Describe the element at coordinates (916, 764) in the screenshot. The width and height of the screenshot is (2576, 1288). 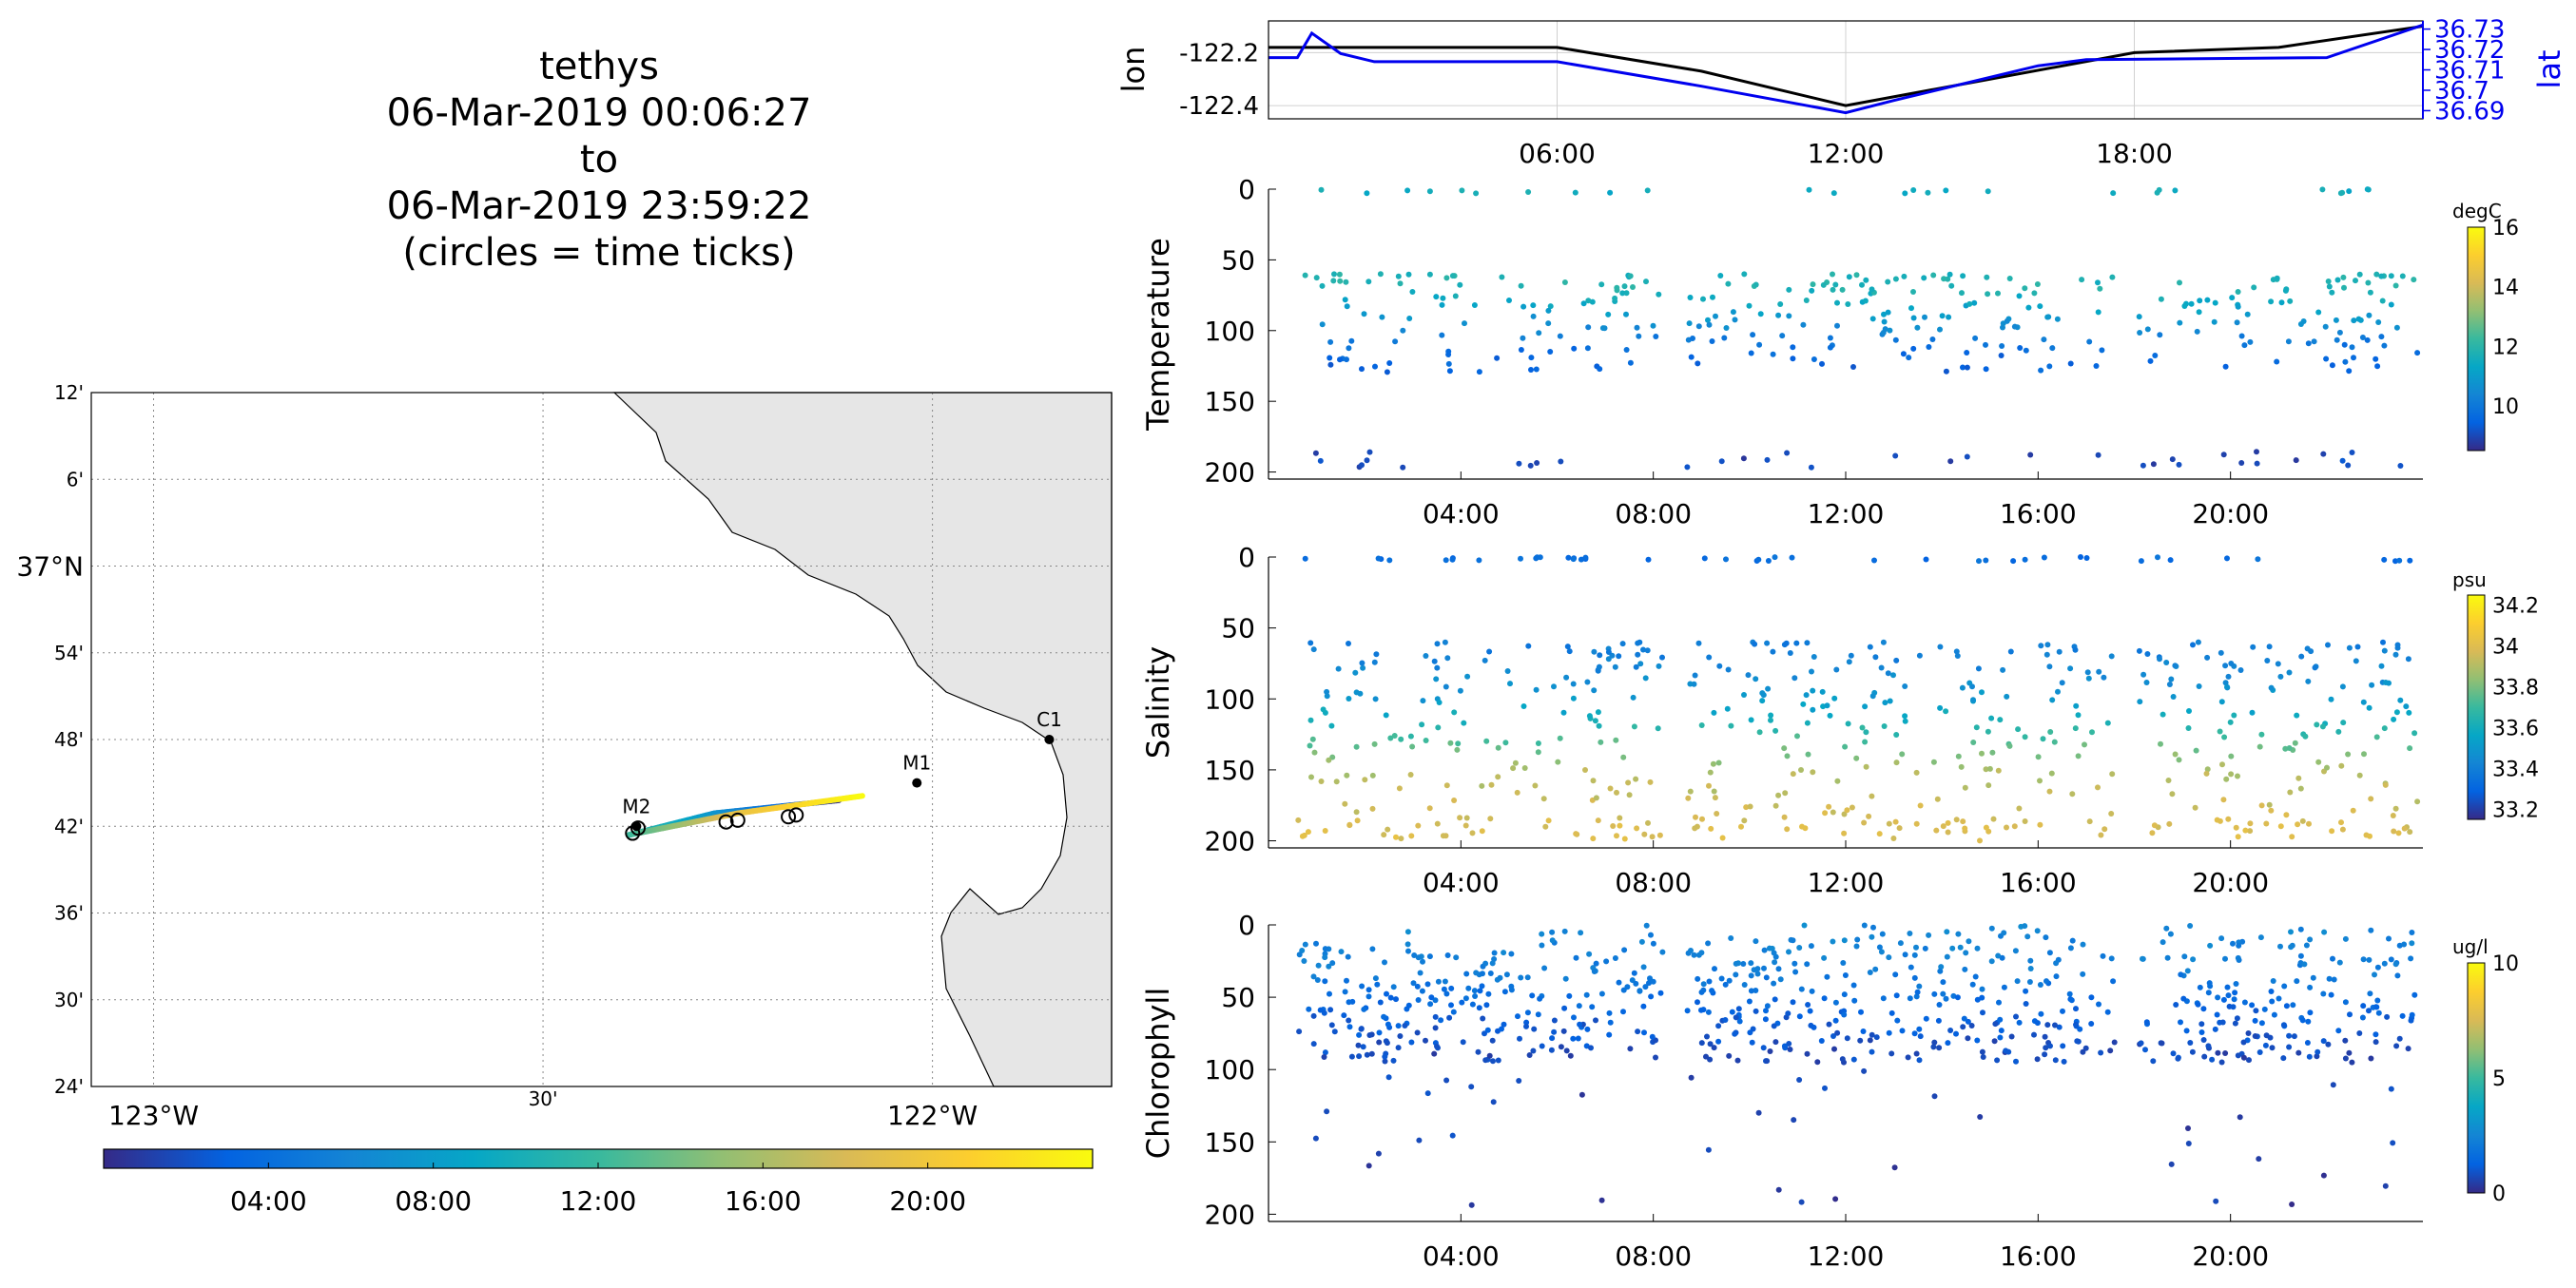
I see `station-label: M1` at that location.